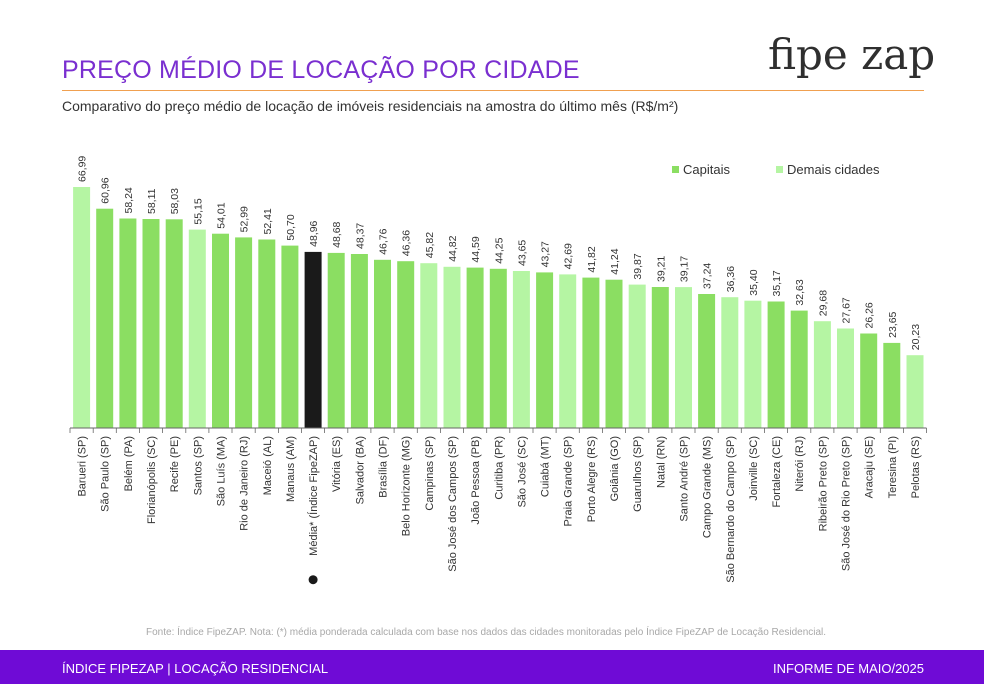 This screenshot has height=684, width=984. Describe the element at coordinates (430, 473) in the screenshot. I see `category-label-15: Campinas (SP)` at that location.